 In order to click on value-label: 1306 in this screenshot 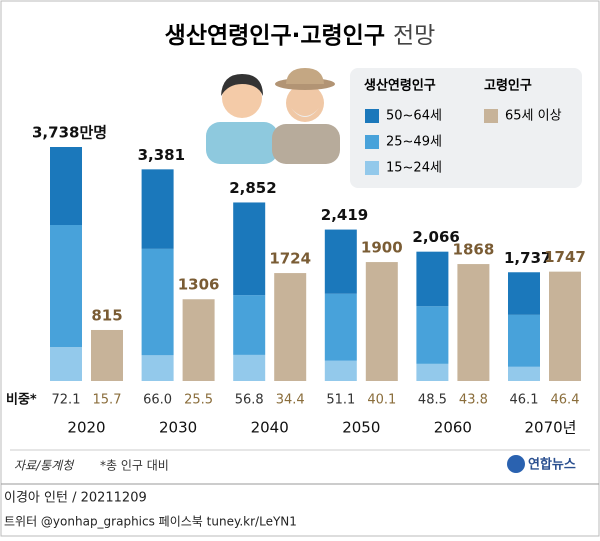, I will do `click(199, 285)`.